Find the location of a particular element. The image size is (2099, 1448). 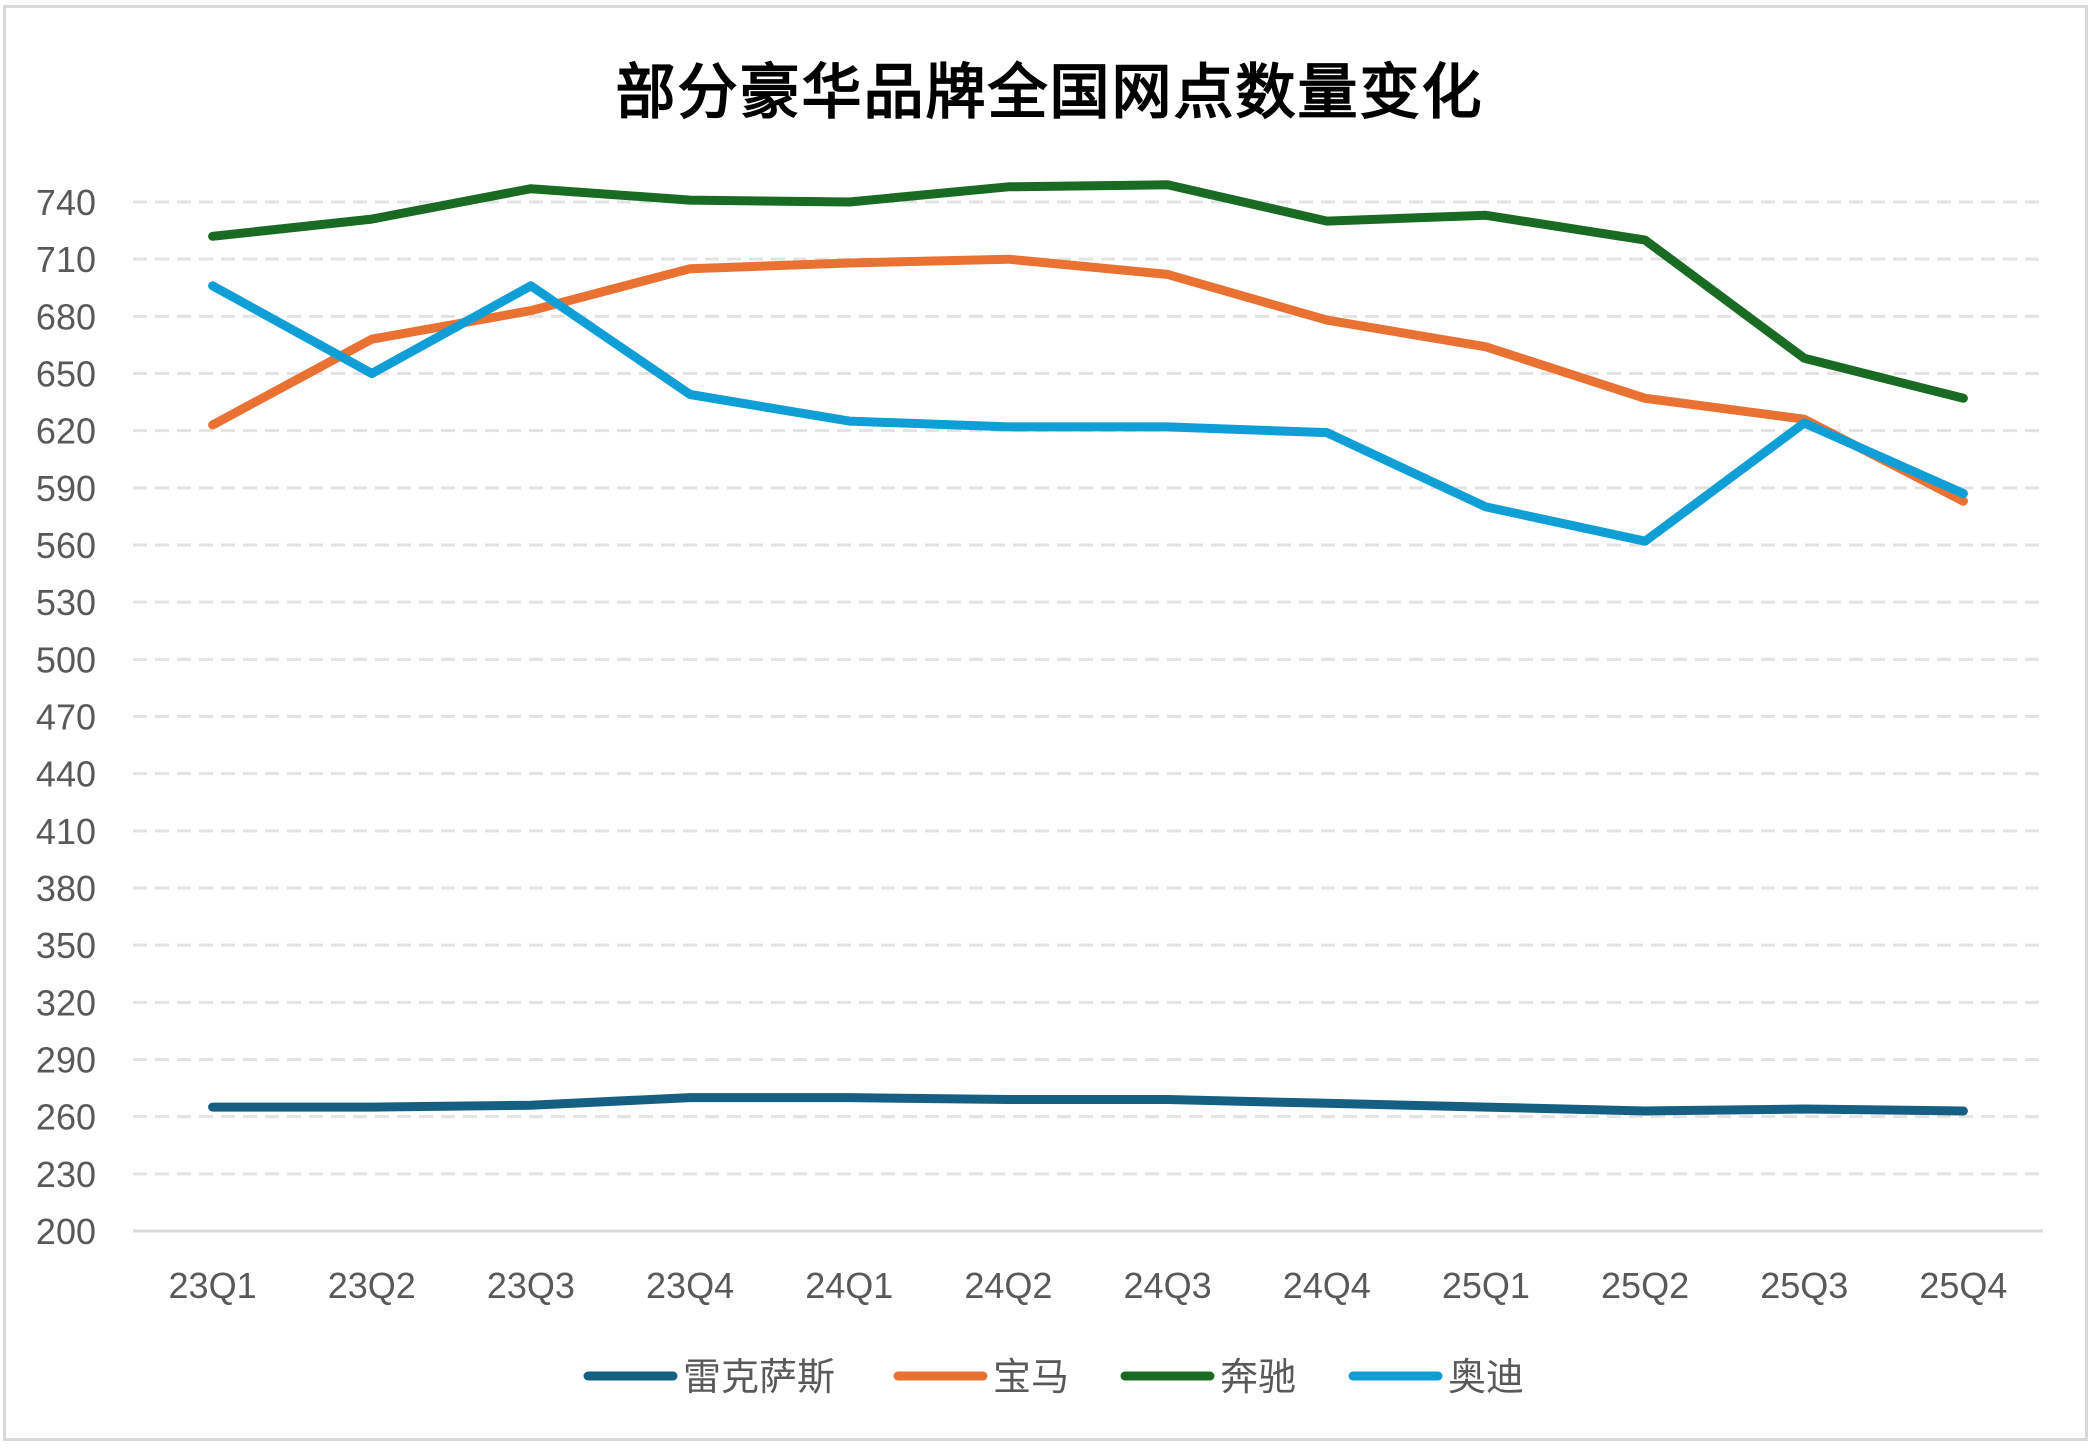

y-tick-label: 740 is located at coordinates (66, 202).